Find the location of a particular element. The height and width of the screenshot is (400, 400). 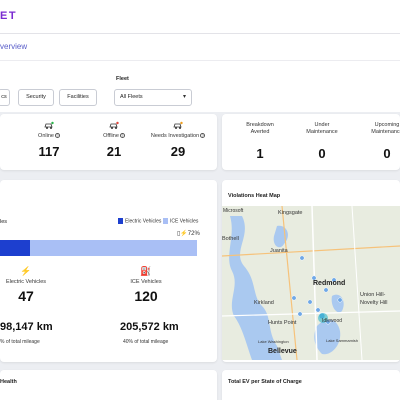

under-maintenance-value: 0 is located at coordinates (322, 153).